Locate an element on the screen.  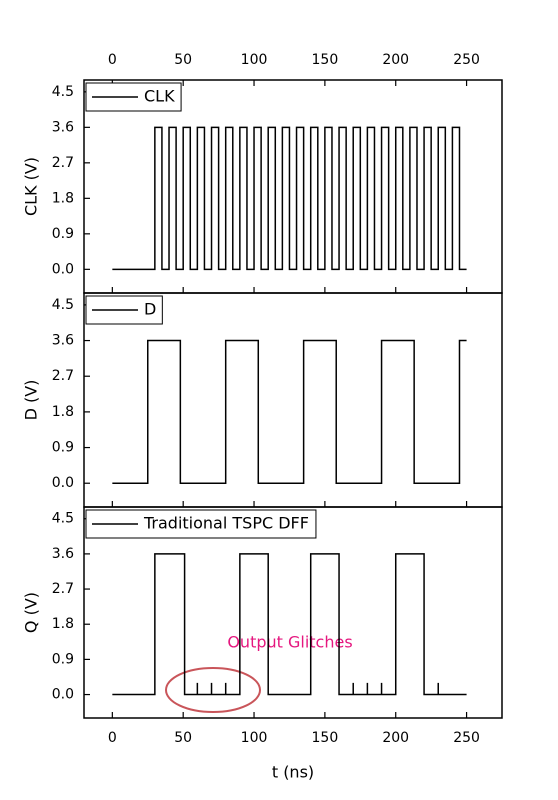
glitch-highlight is located at coordinates (213, 690).